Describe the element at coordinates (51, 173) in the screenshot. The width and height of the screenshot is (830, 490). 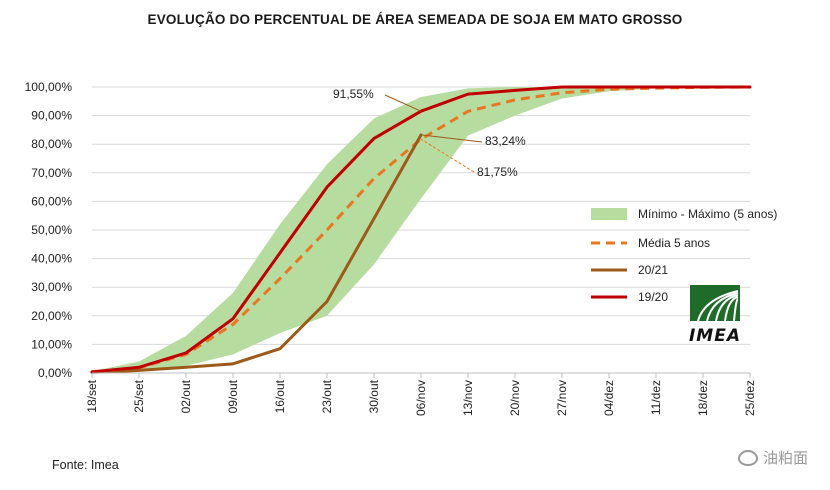
I see `y-tick-label: 70,00%` at that location.